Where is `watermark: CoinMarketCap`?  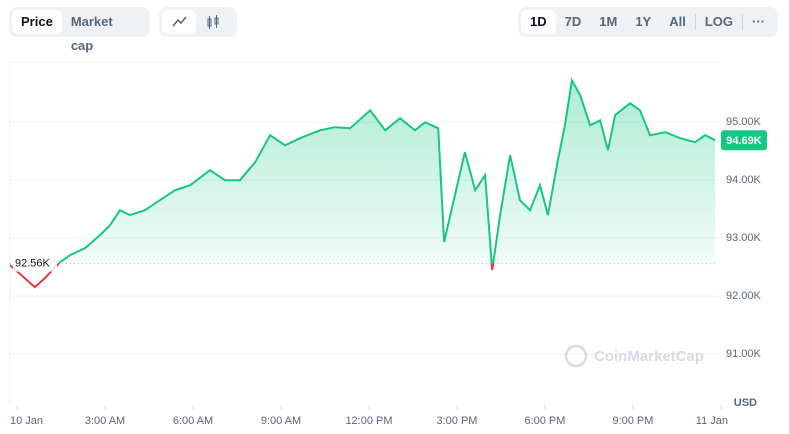
watermark: CoinMarketCap is located at coordinates (649, 356).